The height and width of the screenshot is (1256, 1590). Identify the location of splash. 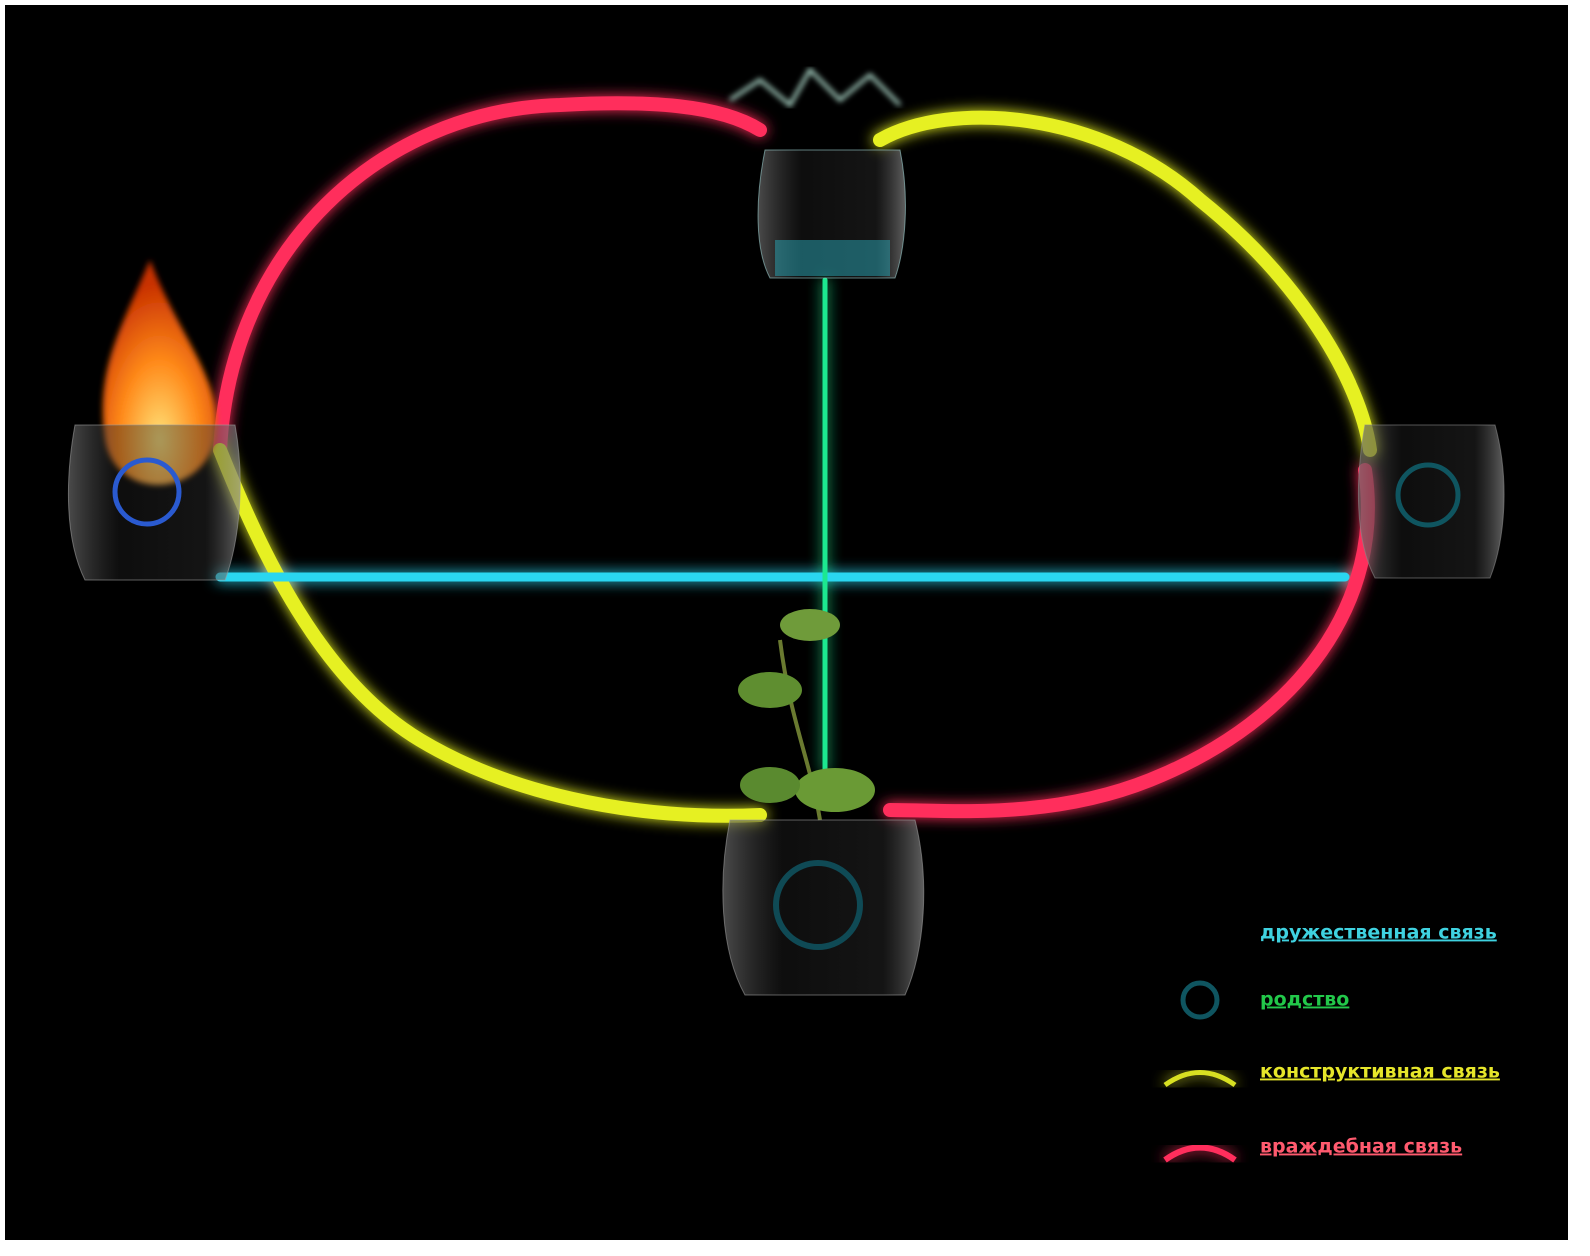
(815, 87).